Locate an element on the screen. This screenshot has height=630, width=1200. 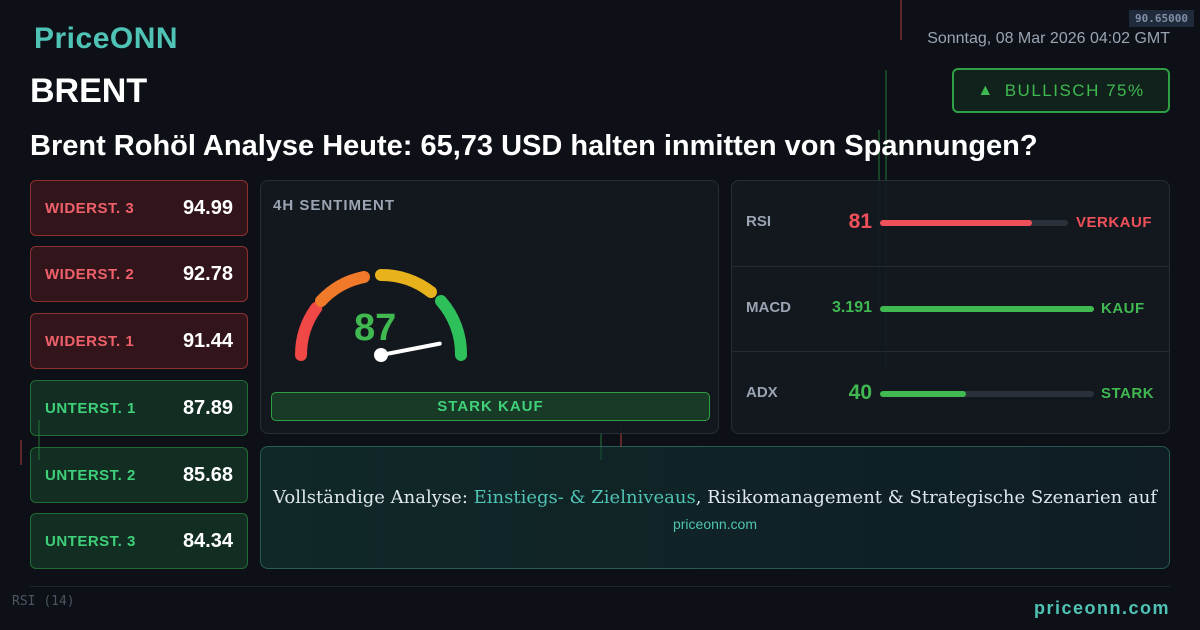
indicator-signal: VERKAUF is located at coordinates (1114, 222).